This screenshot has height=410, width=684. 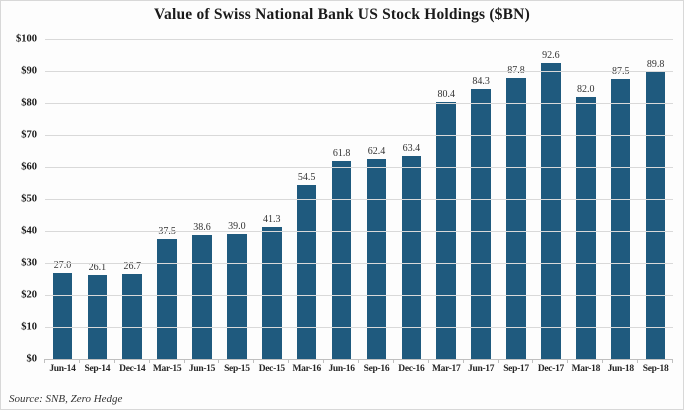 I want to click on x-axis-tick-label: Jun-16, so click(x=341, y=369).